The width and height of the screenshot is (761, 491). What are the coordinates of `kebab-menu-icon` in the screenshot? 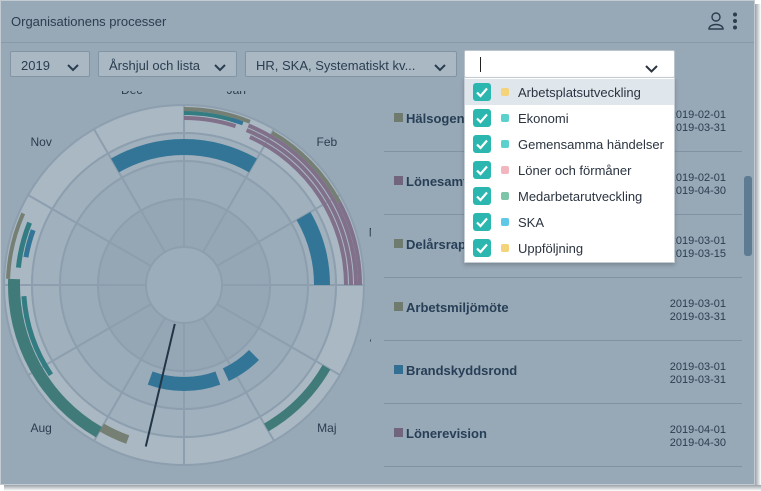 It's located at (735, 23).